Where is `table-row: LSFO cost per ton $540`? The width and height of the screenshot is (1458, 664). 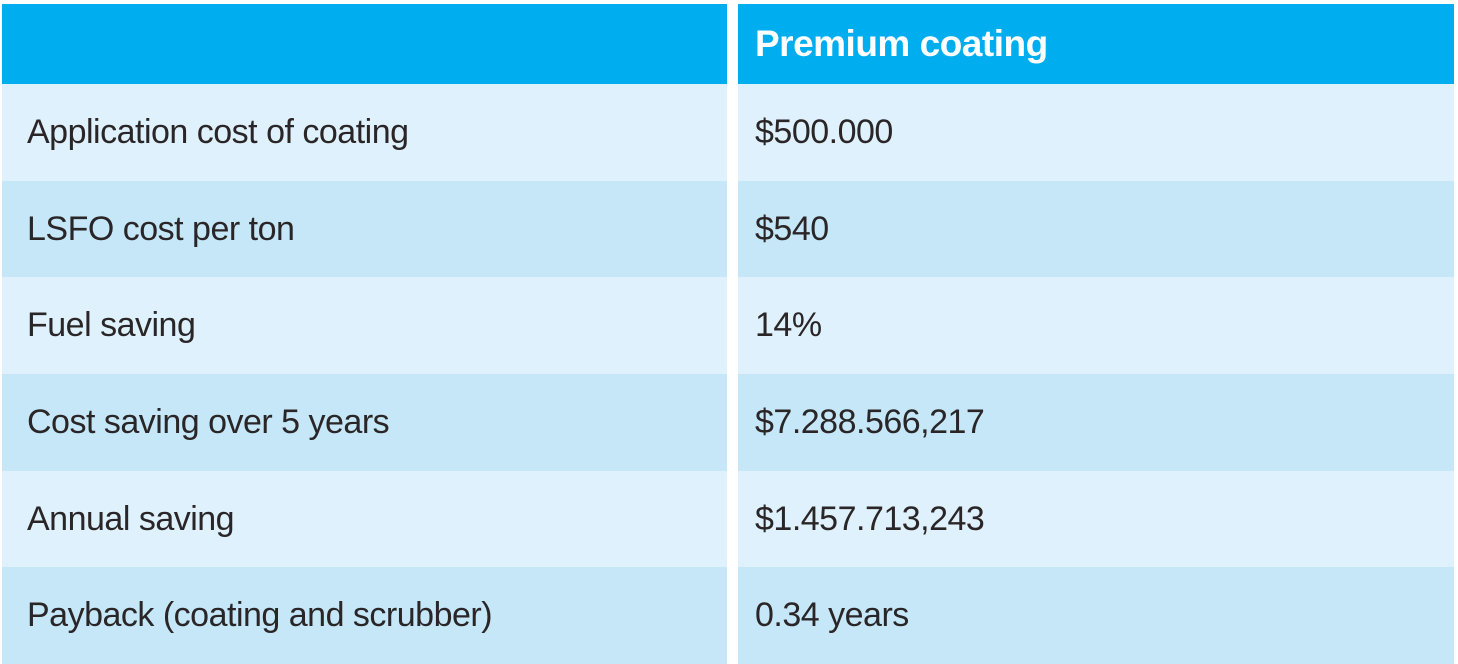
table-row: LSFO cost per ton $540 is located at coordinates (728, 229).